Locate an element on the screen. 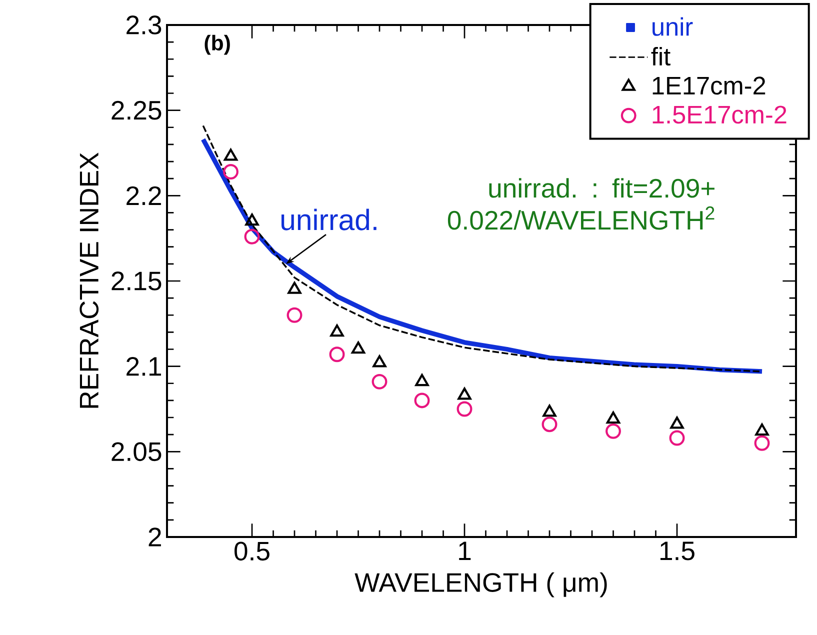  y-tick-label: 2.2 is located at coordinates (143, 195).